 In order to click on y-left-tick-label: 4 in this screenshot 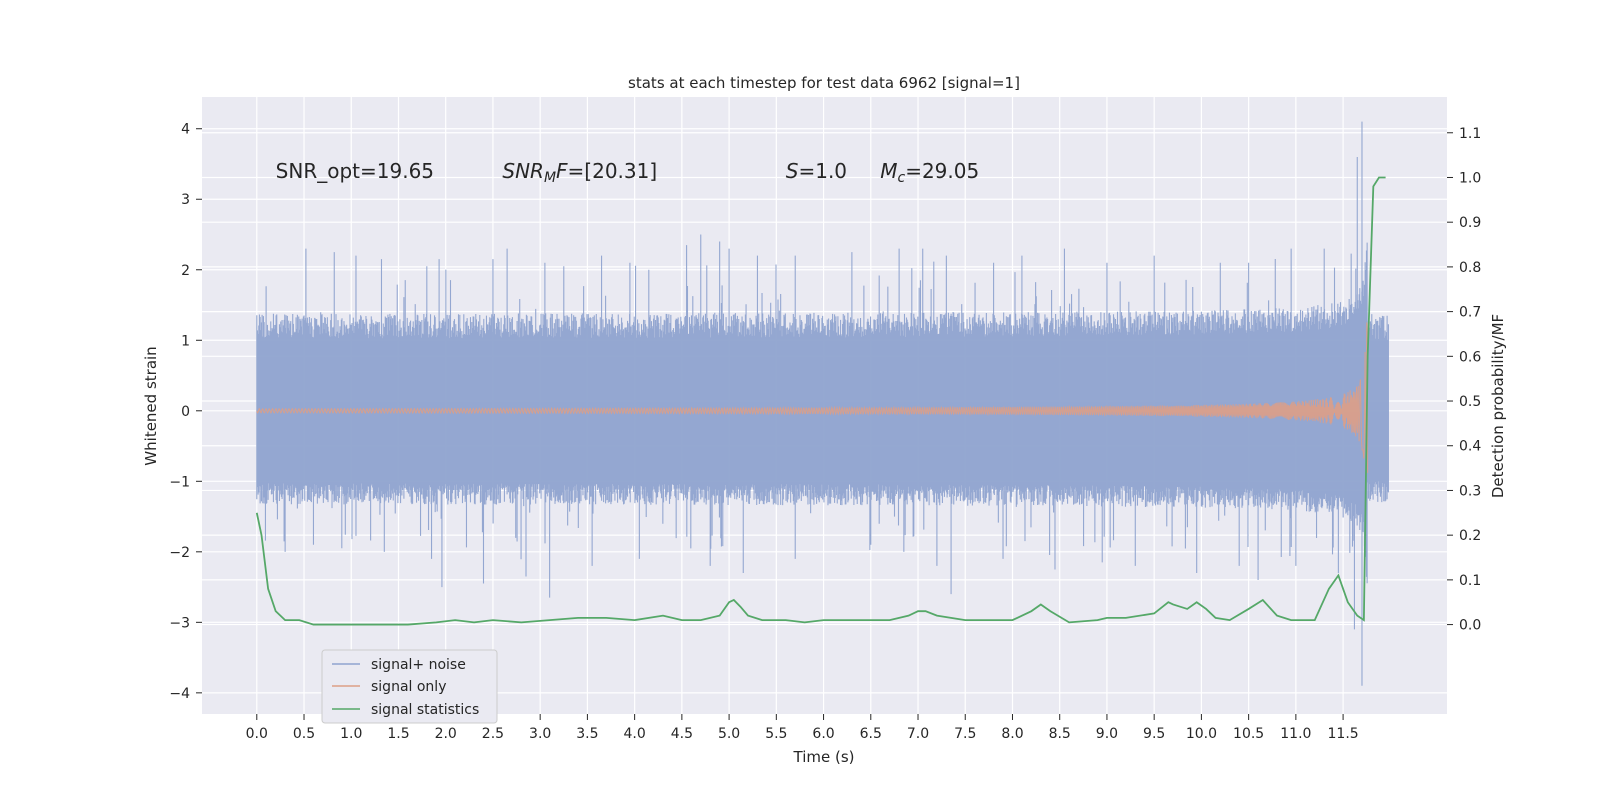, I will do `click(185, 130)`.